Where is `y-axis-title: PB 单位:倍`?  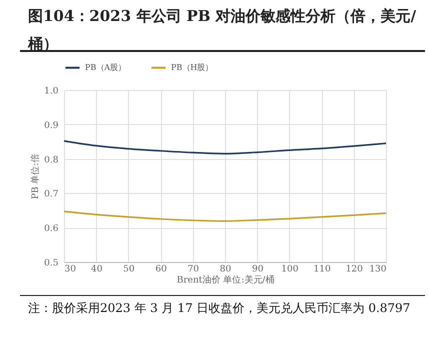 y-axis-title: PB 单位:倍 is located at coordinates (36, 177).